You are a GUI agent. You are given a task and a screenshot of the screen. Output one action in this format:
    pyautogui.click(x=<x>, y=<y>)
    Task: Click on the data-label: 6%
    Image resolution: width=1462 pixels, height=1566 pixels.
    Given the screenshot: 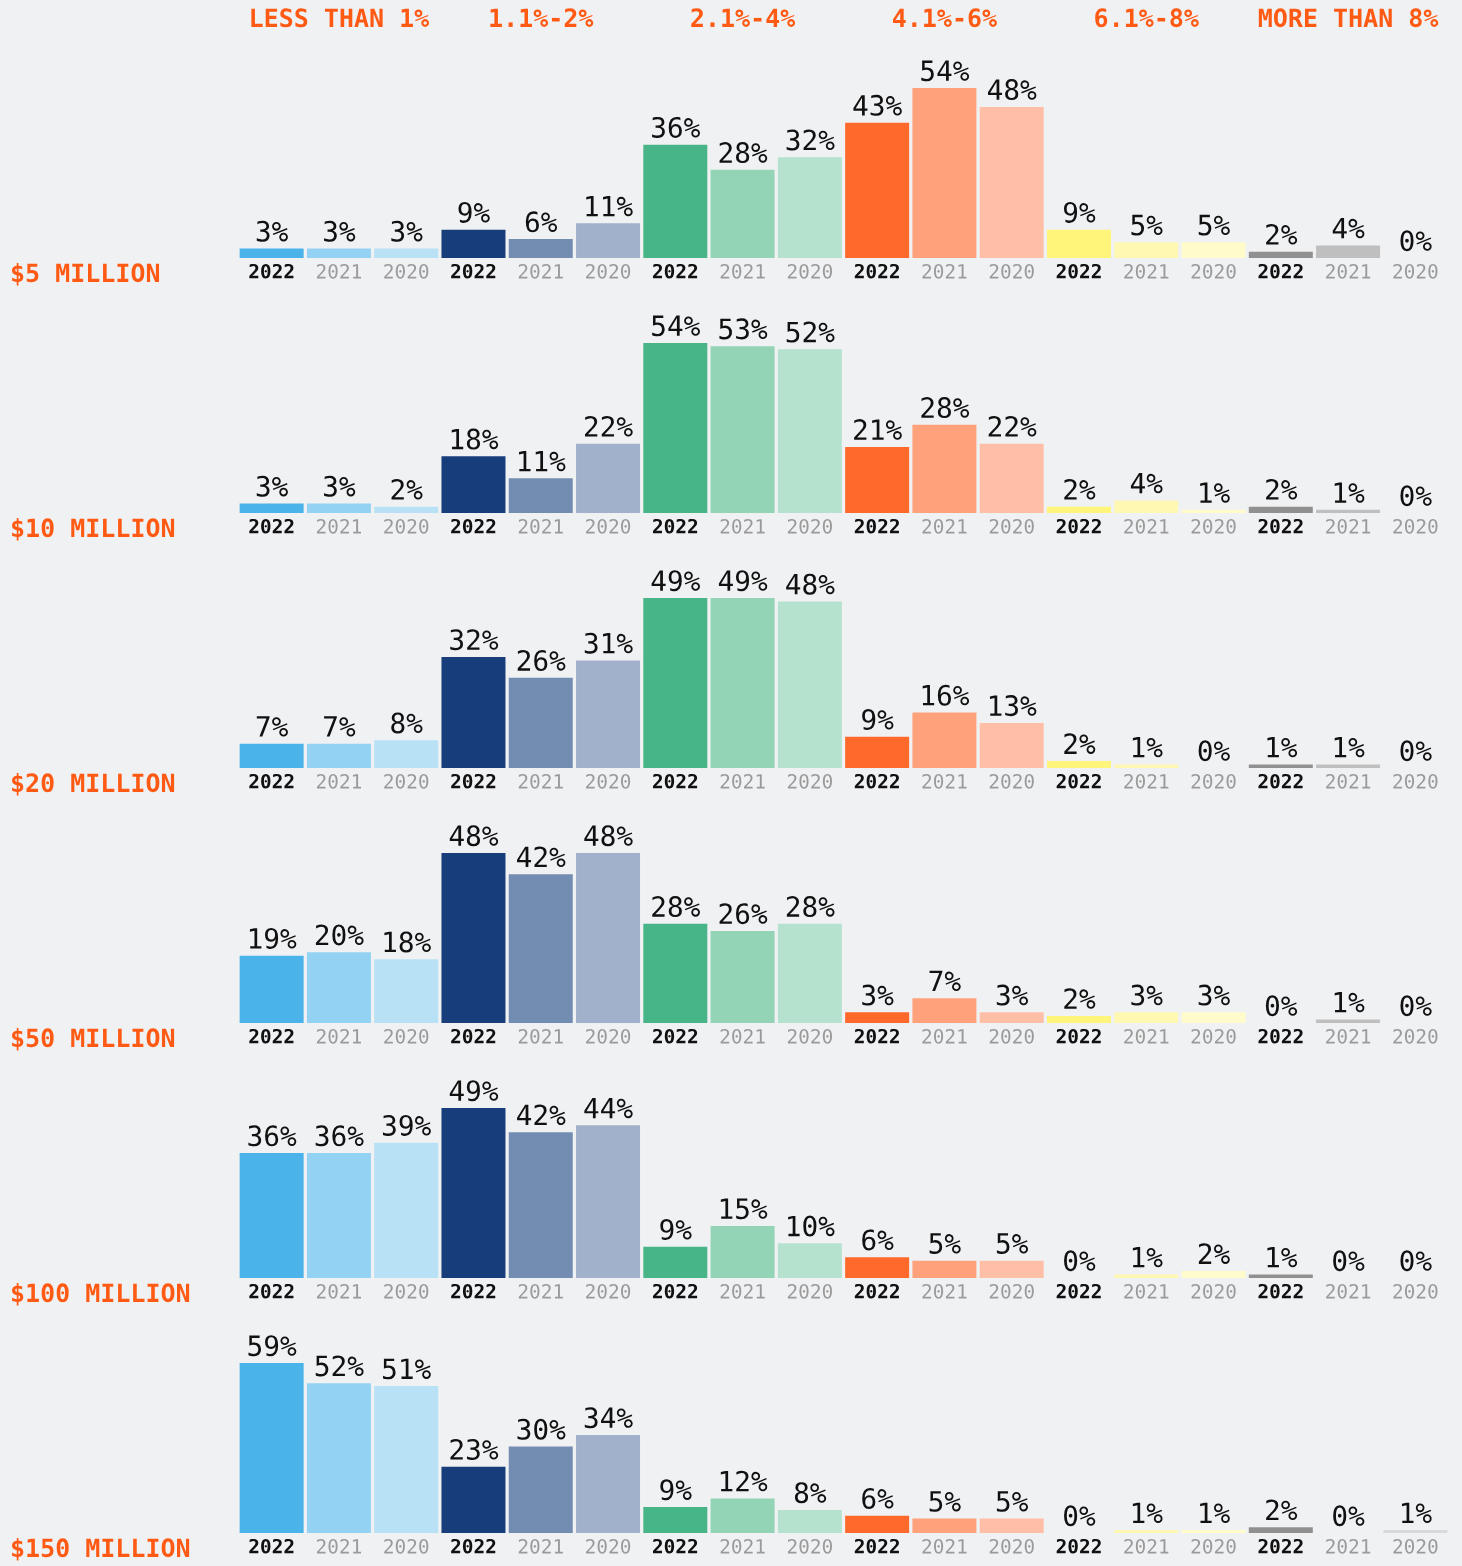 What is the action you would take?
    pyautogui.click(x=541, y=222)
    